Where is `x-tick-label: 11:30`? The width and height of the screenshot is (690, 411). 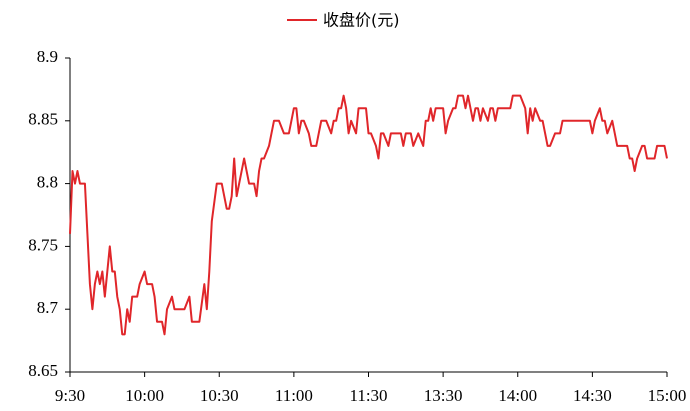 x-tick-label: 11:30 is located at coordinates (368, 395).